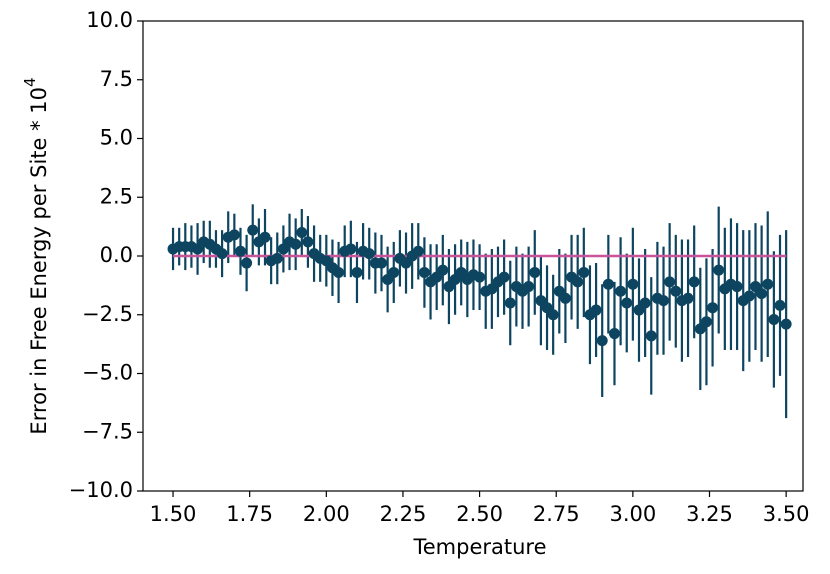 This screenshot has height=574, width=830. I want to click on x-axis-label: Temperature, so click(479, 547).